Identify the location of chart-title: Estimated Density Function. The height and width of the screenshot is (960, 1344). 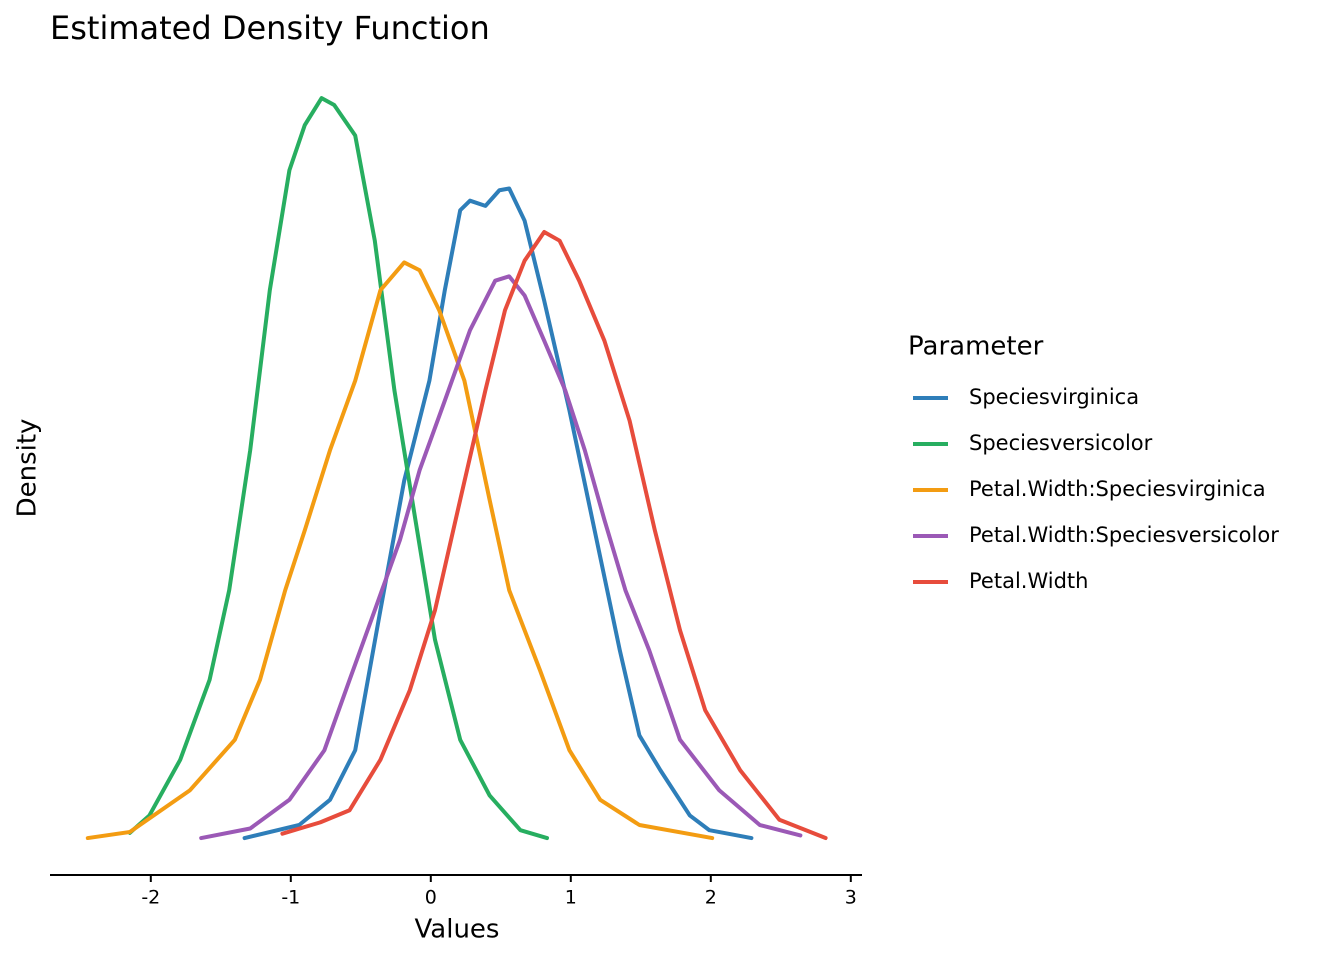
(270, 28).